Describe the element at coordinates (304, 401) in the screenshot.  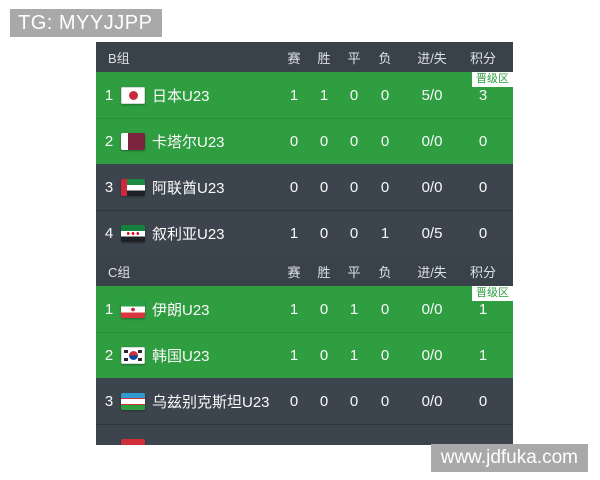
I see `team-row: 3 乌兹别克斯坦U23 0 0 0 0 0/0 0` at that location.